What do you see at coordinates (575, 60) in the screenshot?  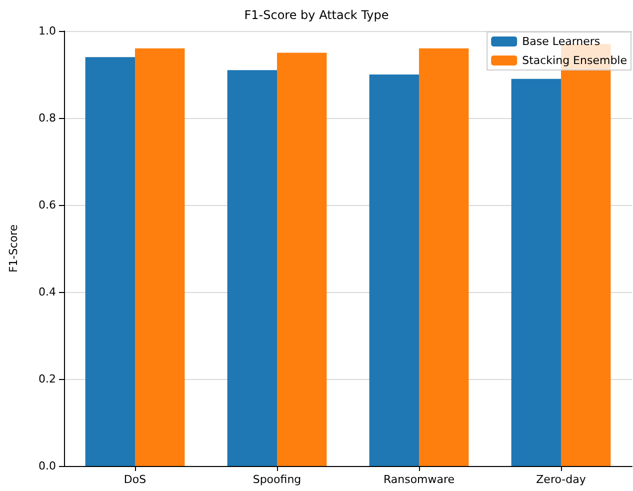 I see `legend-label: Stacking Ensemble` at bounding box center [575, 60].